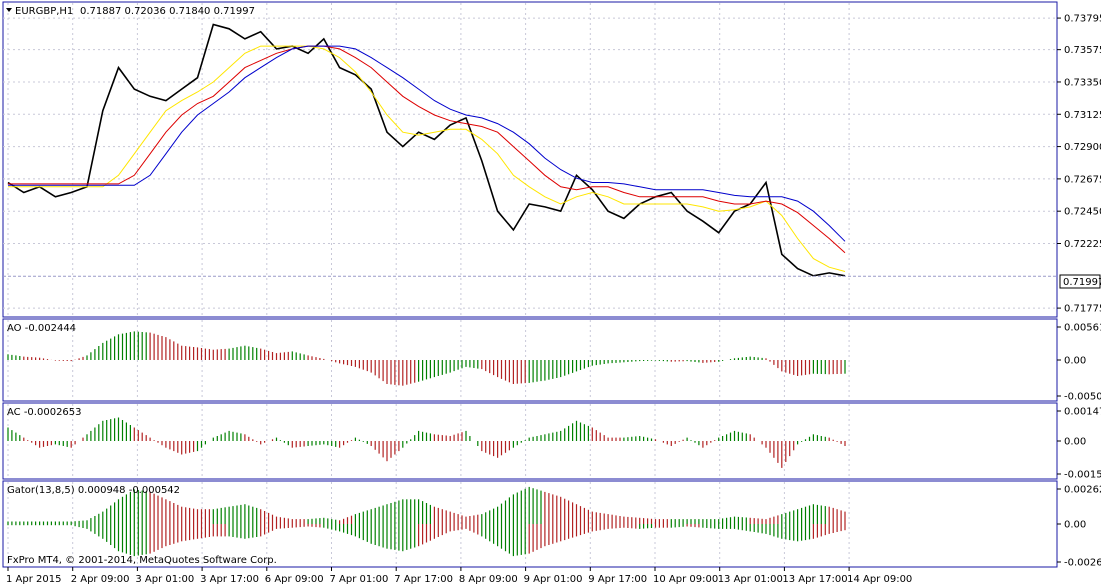  Describe the element at coordinates (1082, 328) in the screenshot. I see `price-axis-label: 0.005611` at that location.